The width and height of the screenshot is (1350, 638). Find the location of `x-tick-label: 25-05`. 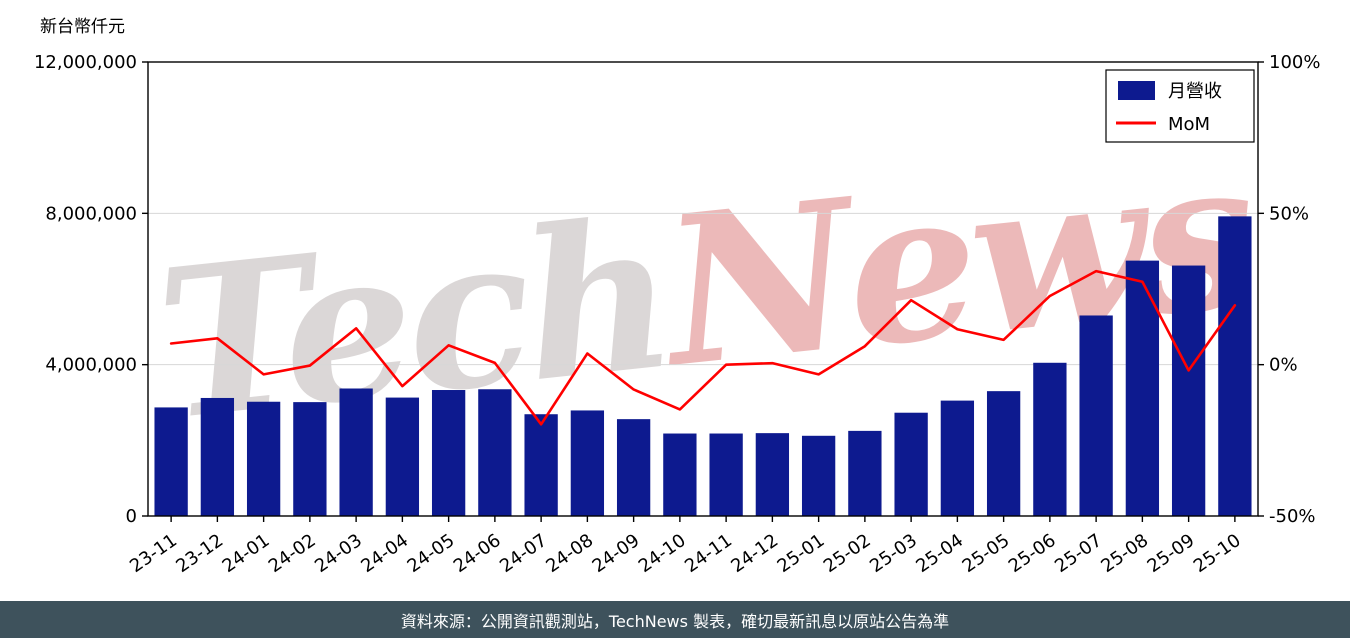

x-tick-label: 25-05 is located at coordinates (986, 553).